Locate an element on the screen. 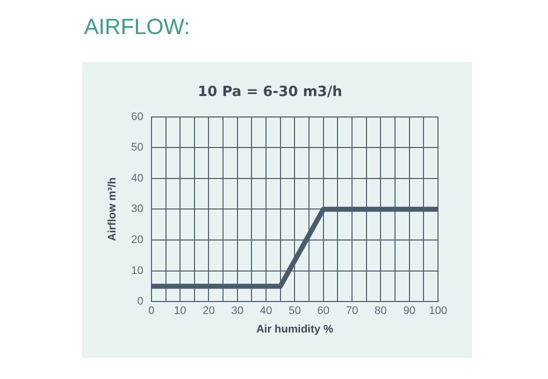  y-tick-label: 0 is located at coordinates (140, 302).